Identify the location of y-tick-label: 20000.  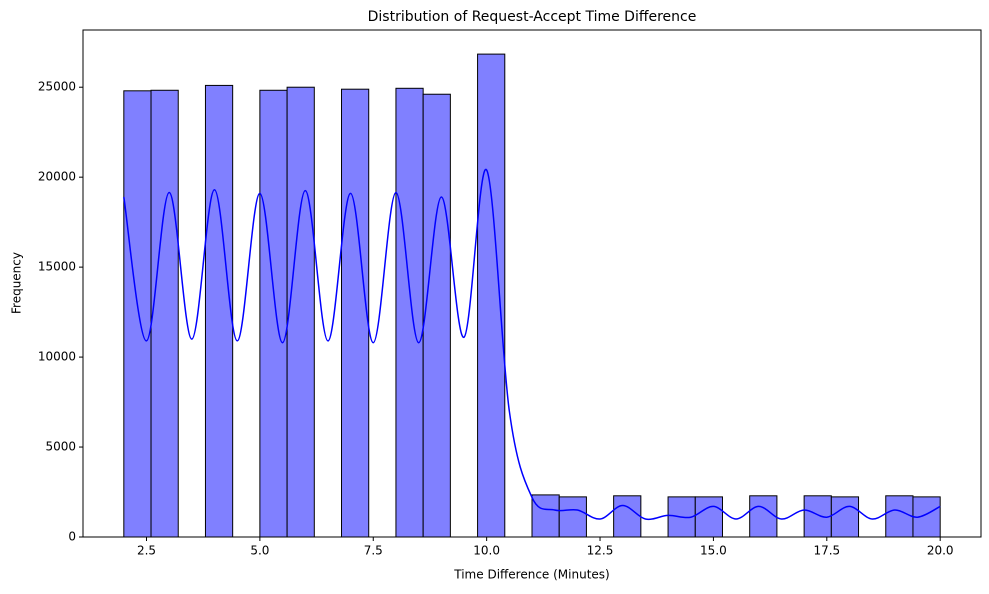
(57, 177).